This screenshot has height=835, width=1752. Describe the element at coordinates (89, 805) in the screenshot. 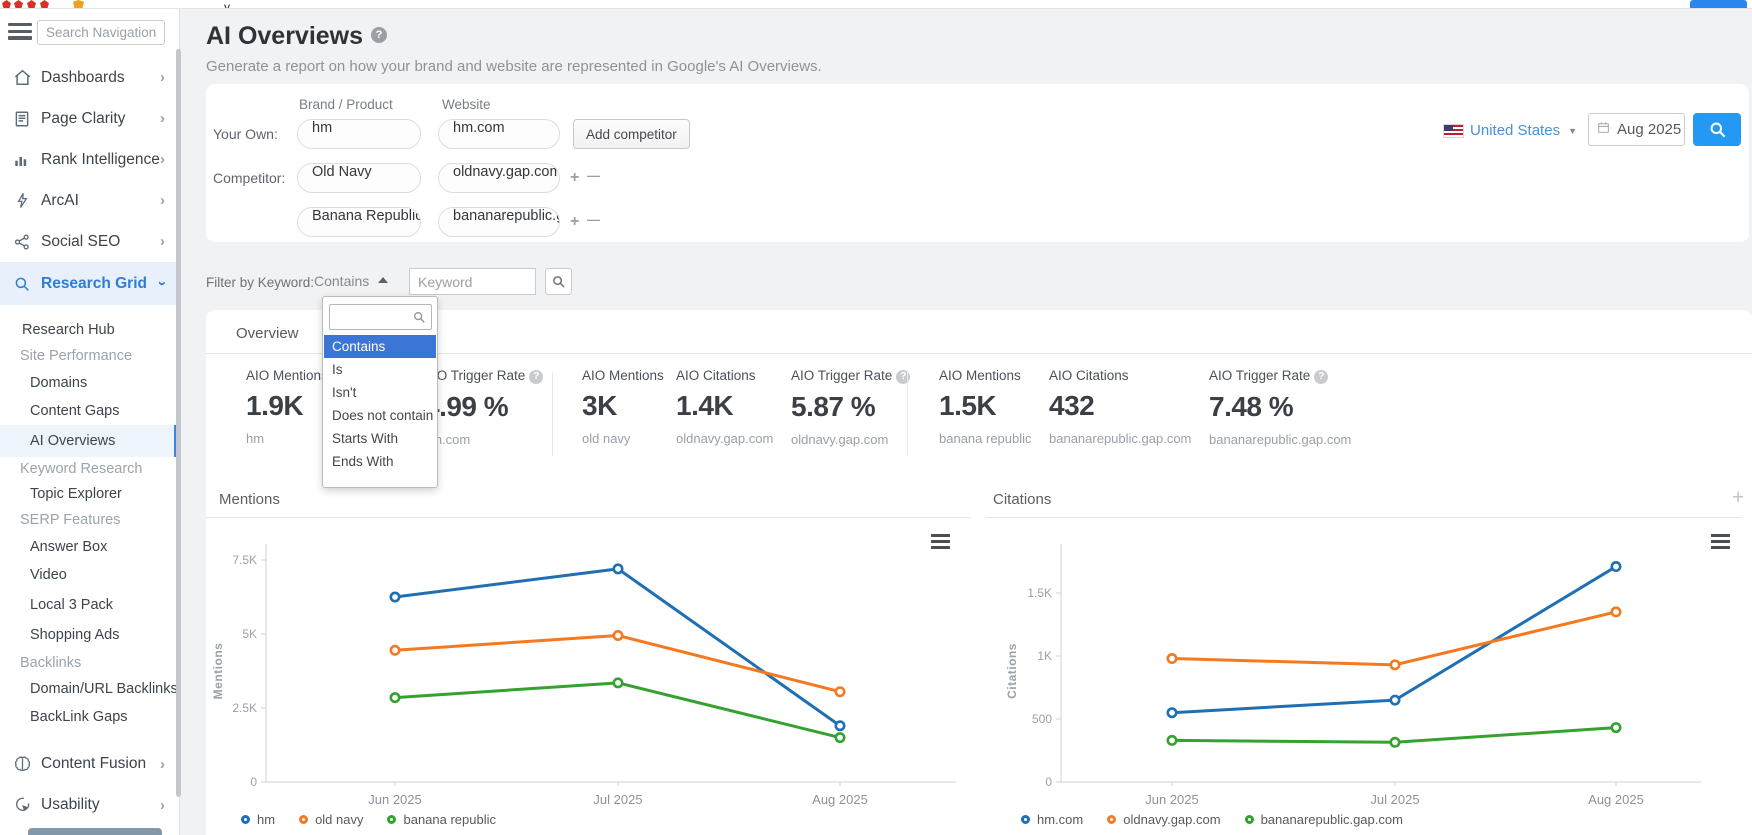

I see `sidebar-item-usability: Usability ›` at that location.